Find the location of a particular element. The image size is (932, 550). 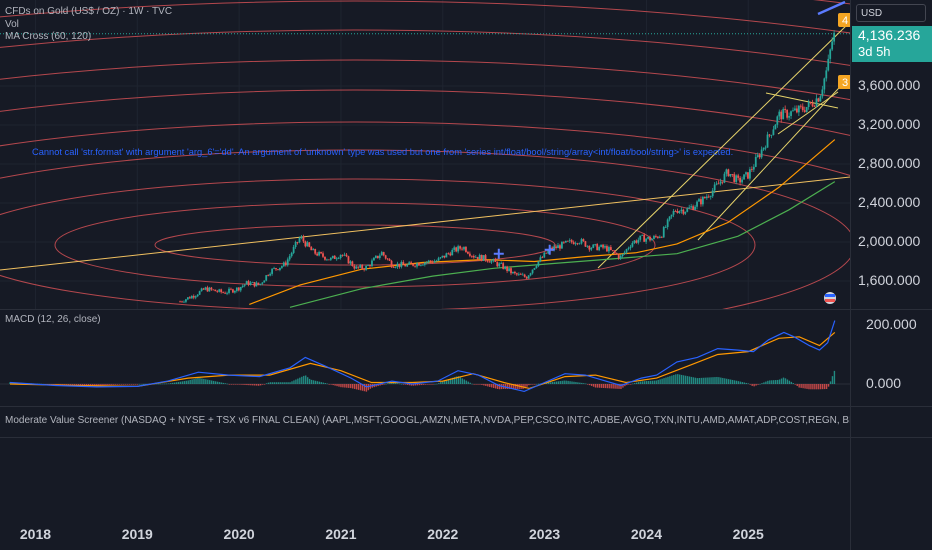

vol-indicator-label: Vol is located at coordinates (12, 24).